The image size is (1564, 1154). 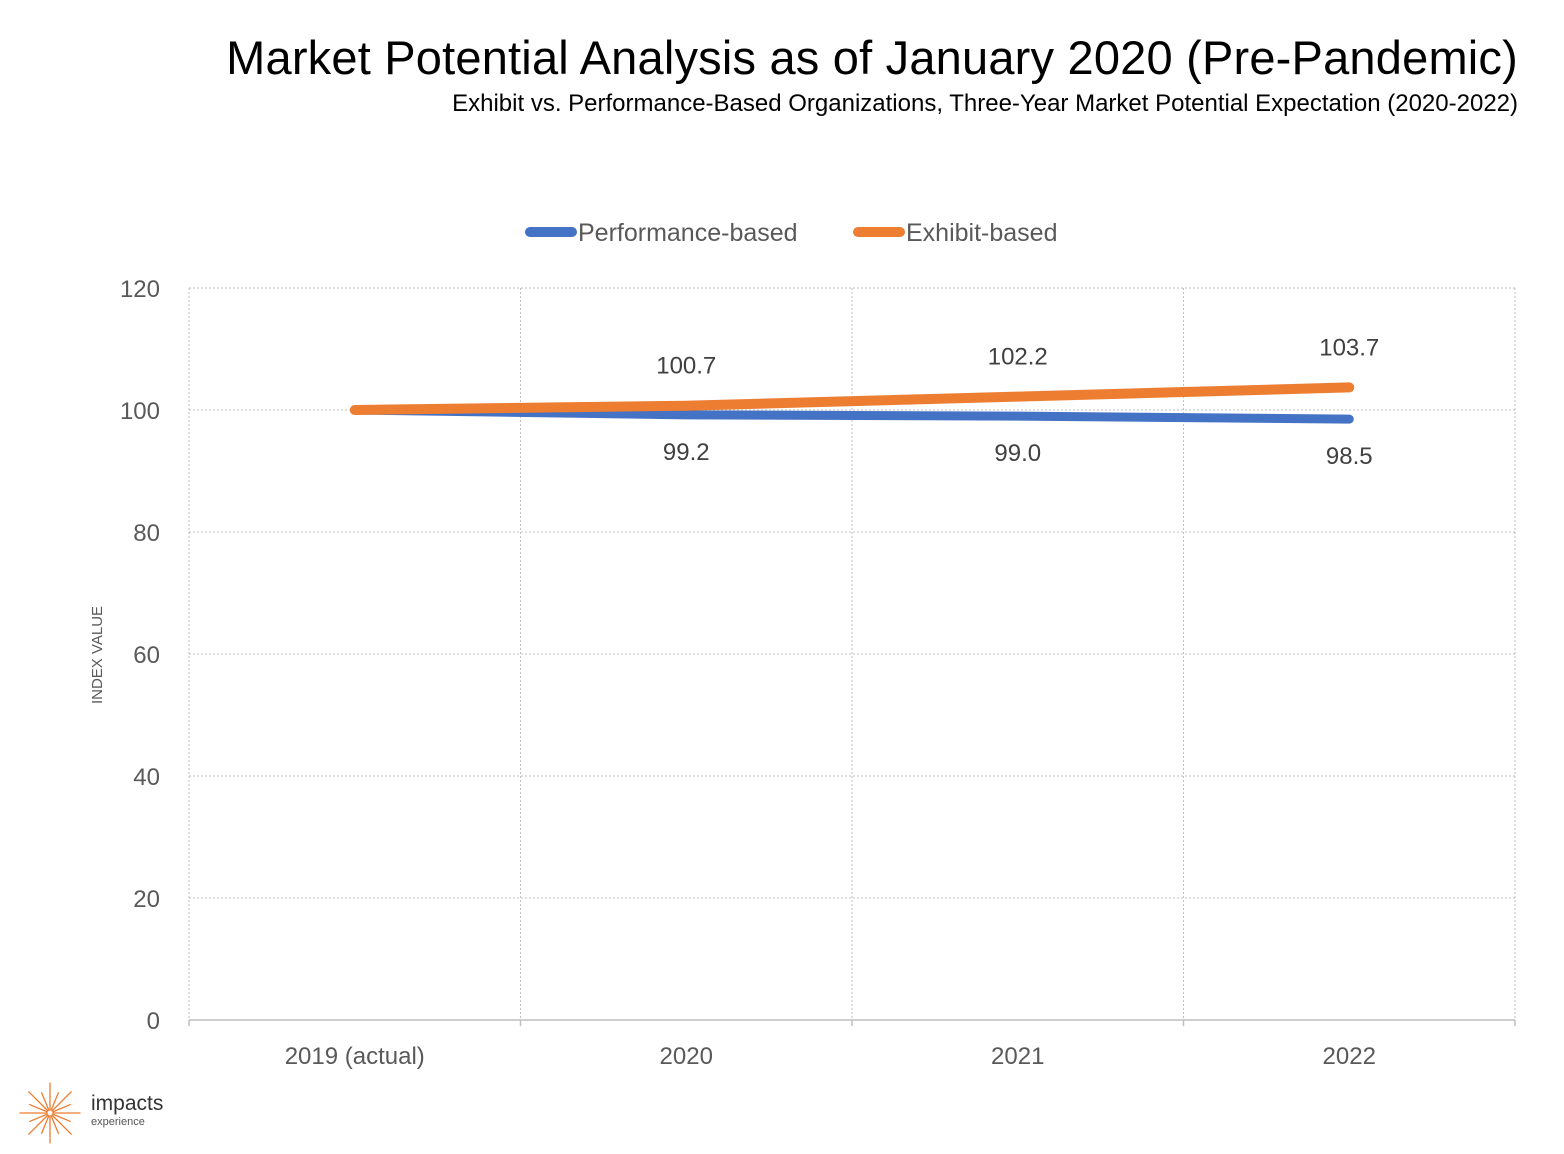 What do you see at coordinates (1017, 453) in the screenshot?
I see `data-label: 99.0` at bounding box center [1017, 453].